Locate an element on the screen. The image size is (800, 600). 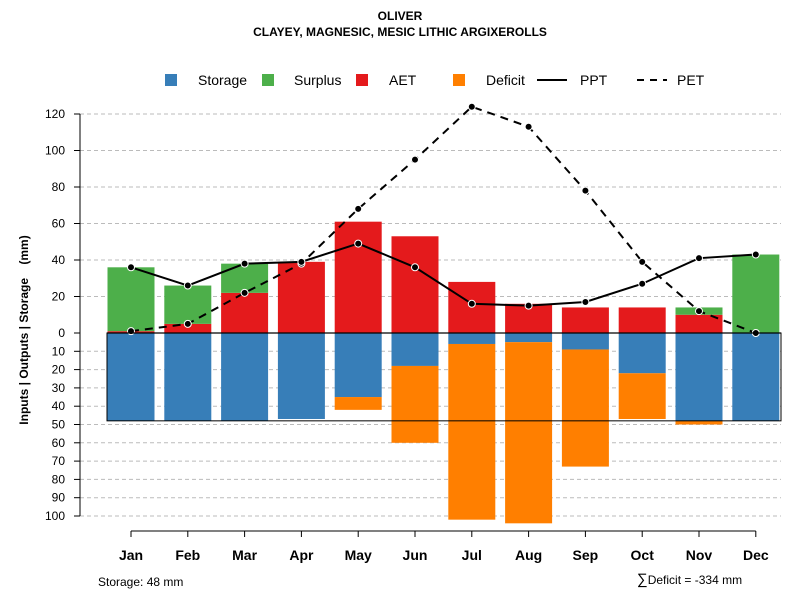
chart-title: OLIVER is located at coordinates (400, 16).